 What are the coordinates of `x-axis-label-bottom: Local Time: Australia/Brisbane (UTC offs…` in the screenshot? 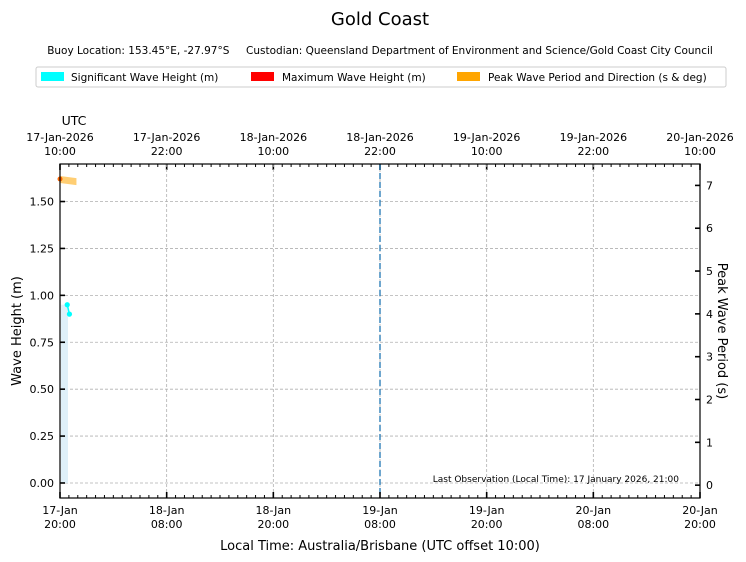 It's located at (380, 546).